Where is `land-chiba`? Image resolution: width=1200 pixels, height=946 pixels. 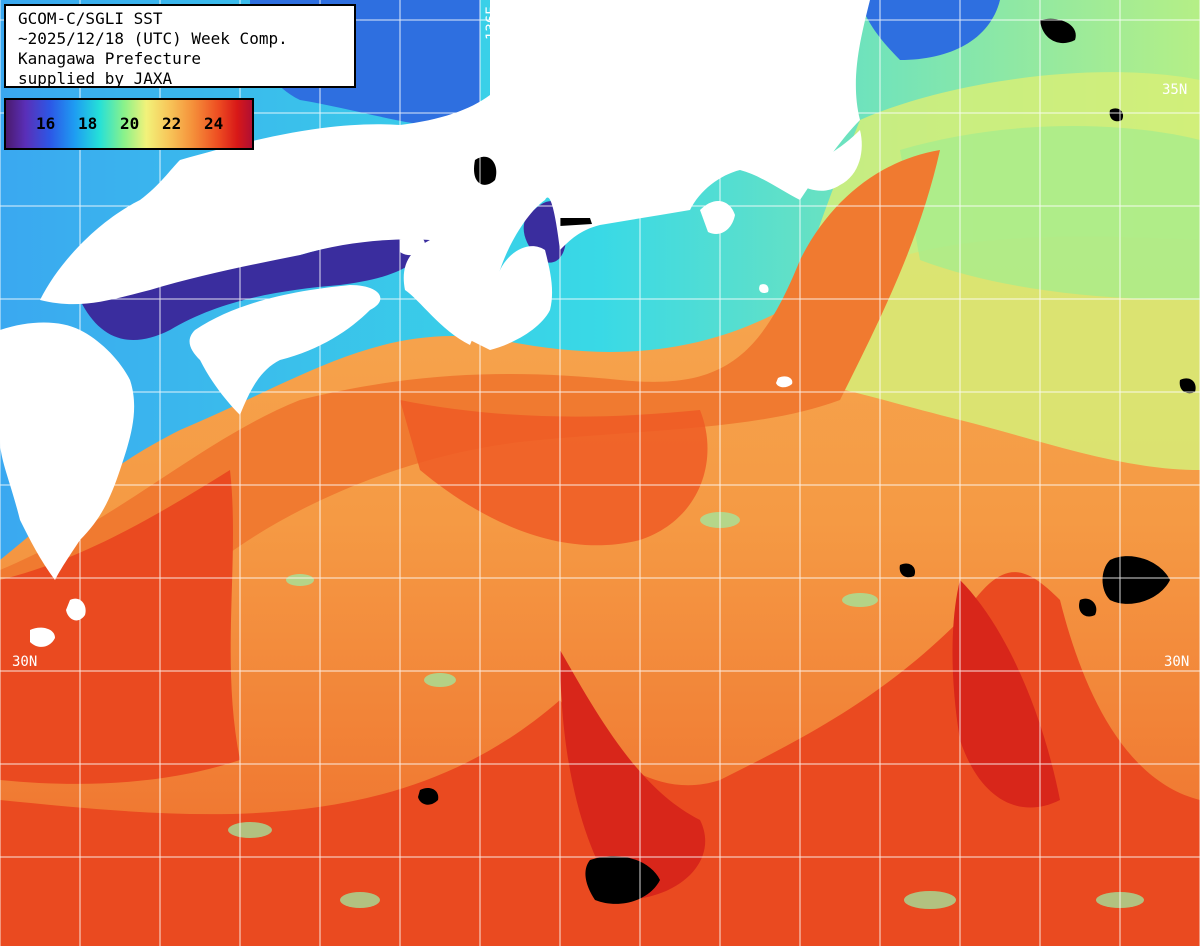 land-chiba is located at coordinates (831, 160).